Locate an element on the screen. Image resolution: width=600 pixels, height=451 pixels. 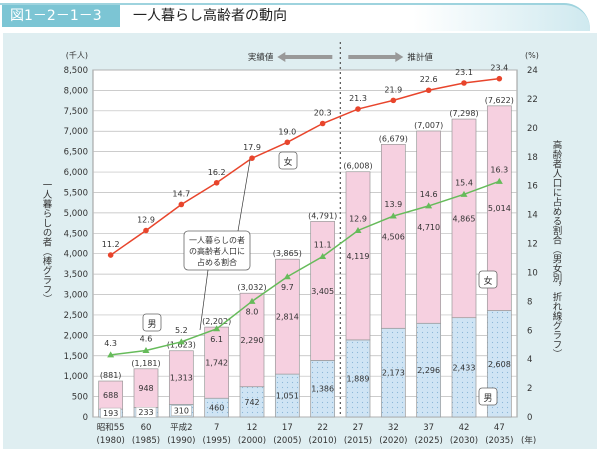
figure-number: 図1－2－1－3 is located at coordinates (61, 16).